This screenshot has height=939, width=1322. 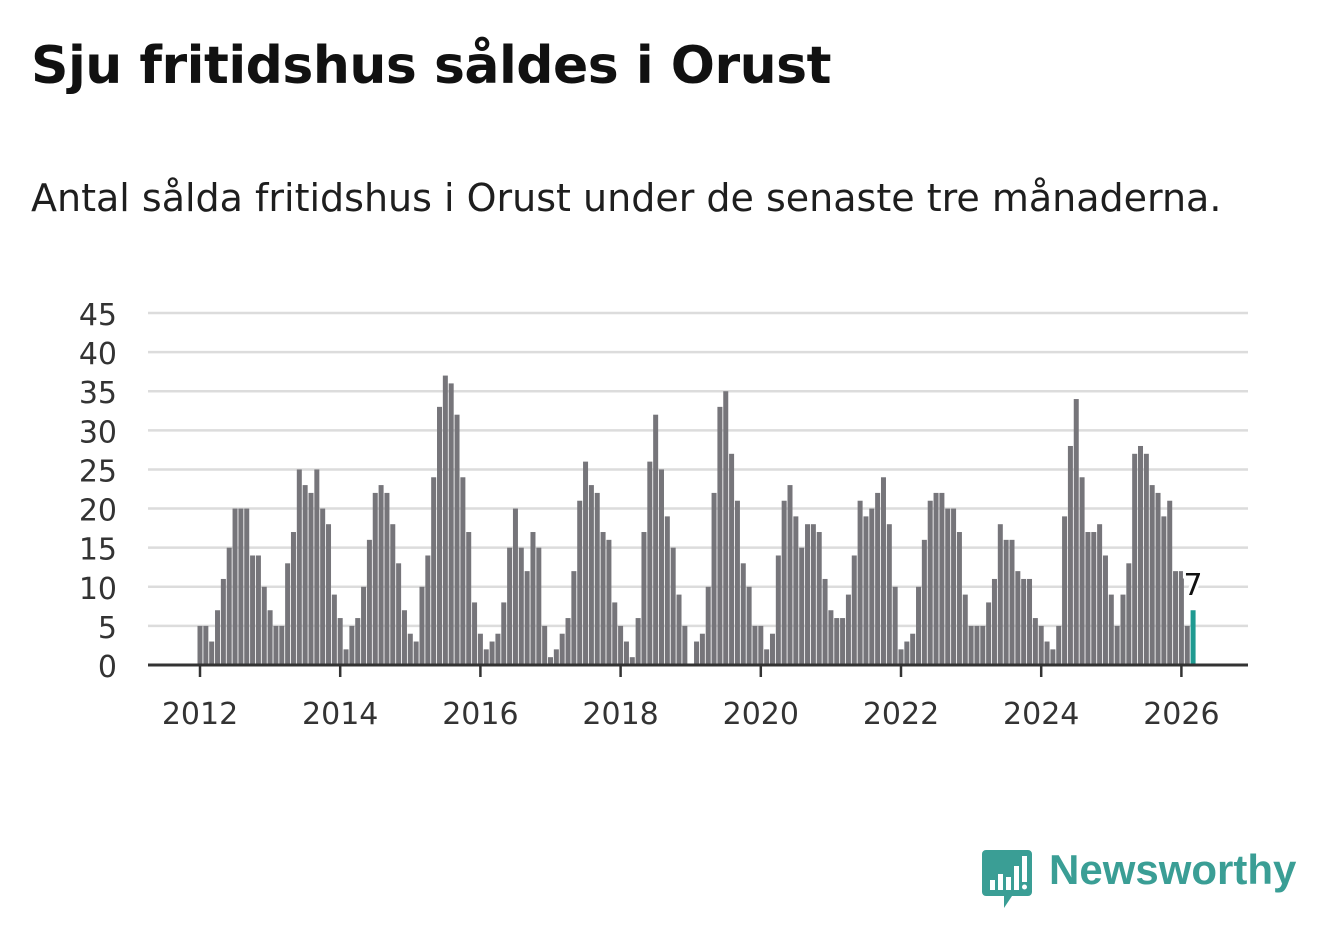 What do you see at coordinates (98, 354) in the screenshot?
I see `y-tick-label: 40` at bounding box center [98, 354].